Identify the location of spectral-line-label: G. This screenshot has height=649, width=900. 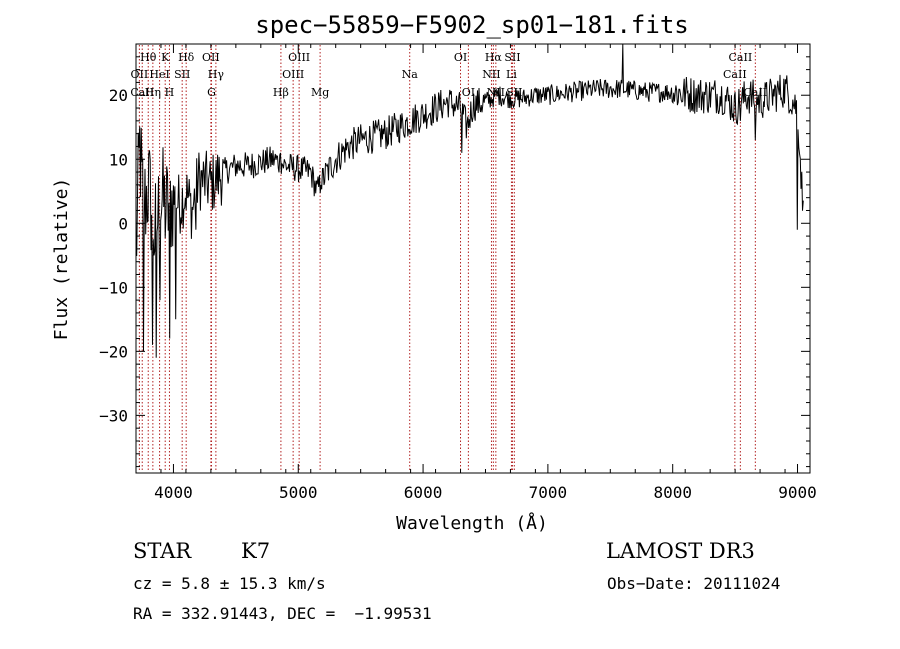
(211, 92).